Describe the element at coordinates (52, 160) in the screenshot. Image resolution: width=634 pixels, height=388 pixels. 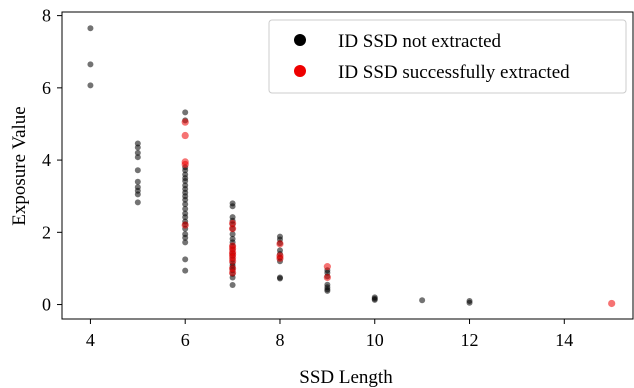
I see `y-axis: 0 2 4 6 8` at that location.